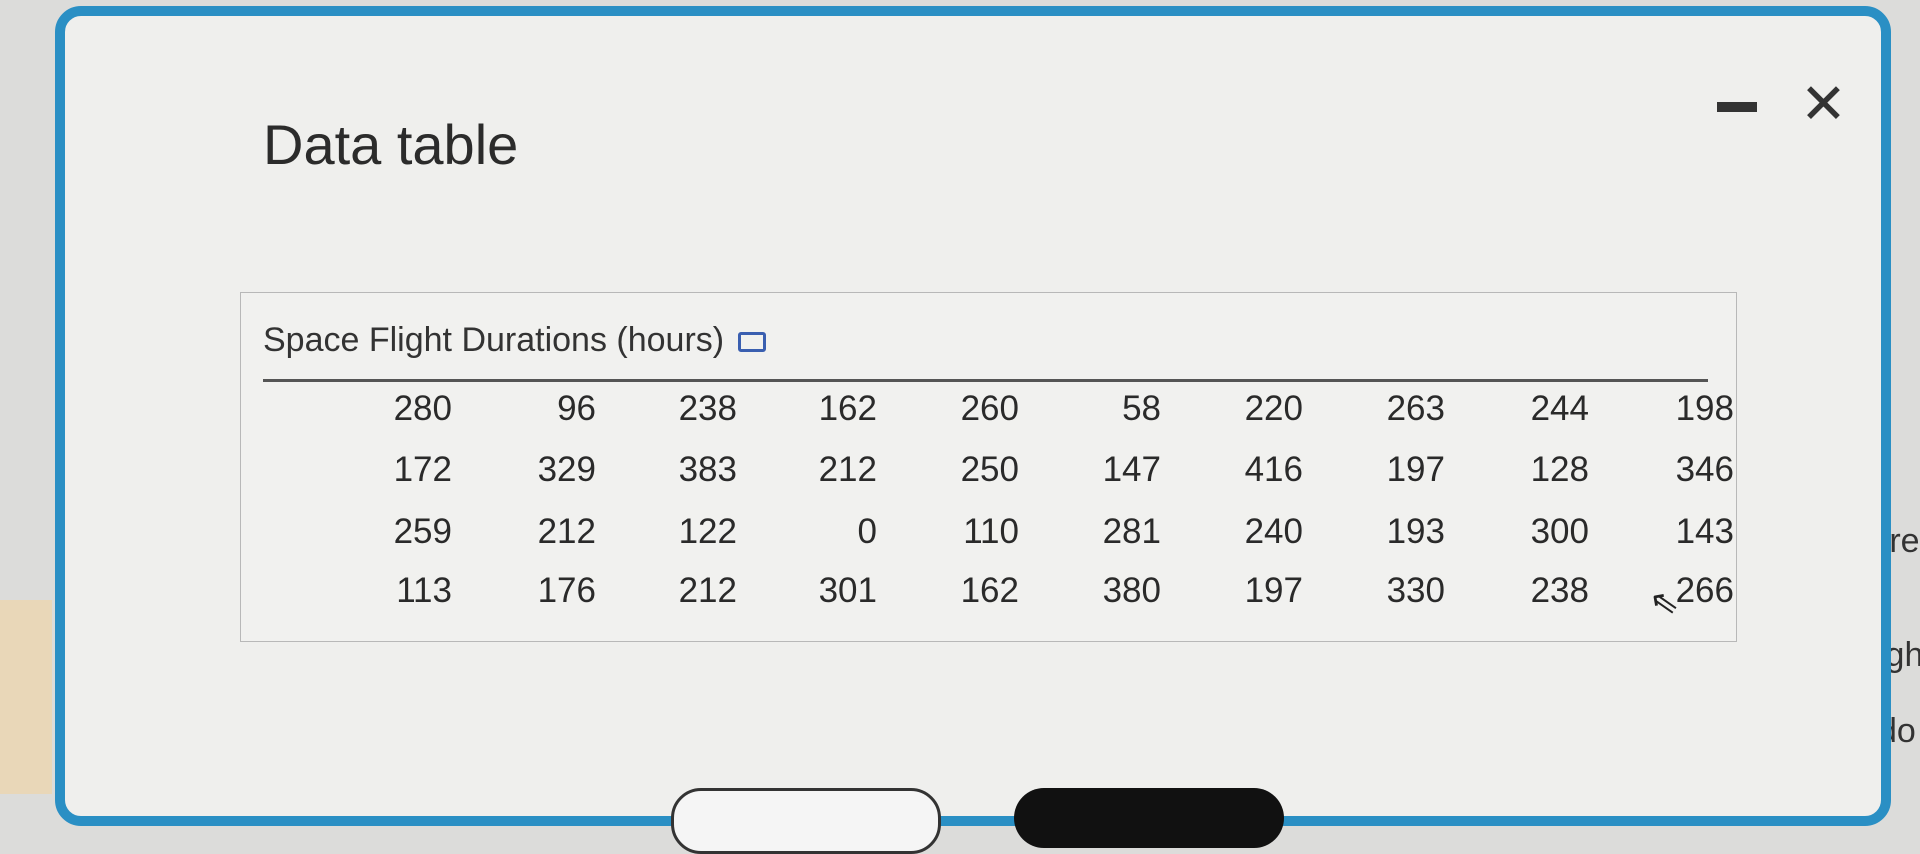 Image resolution: width=1920 pixels, height=854 pixels. Describe the element at coordinates (422, 469) in the screenshot. I see `table-cell: 172` at that location.